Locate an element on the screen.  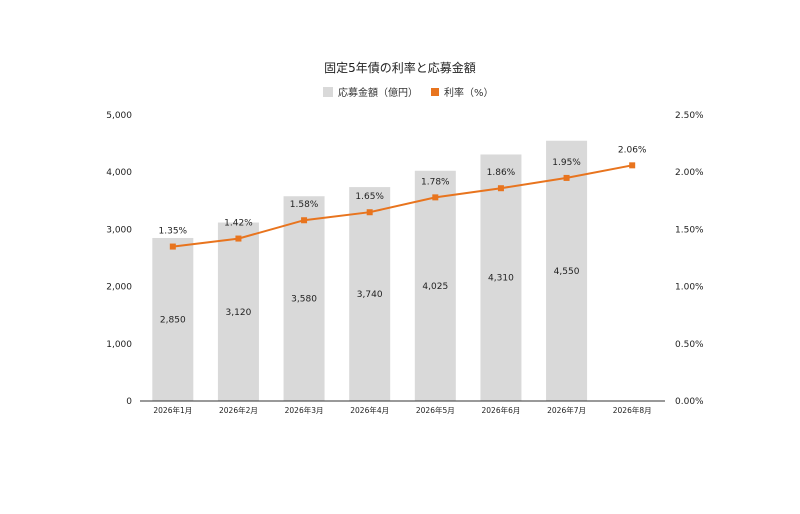
x-tick-label: 2026年6月 is located at coordinates (501, 410).